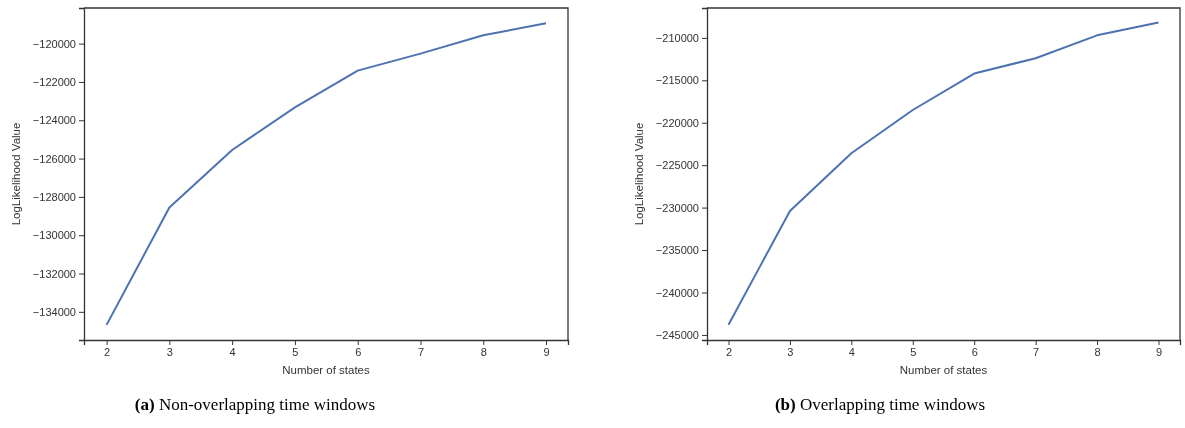  Describe the element at coordinates (677, 80) in the screenshot. I see `y-tick-label: −215000` at that location.